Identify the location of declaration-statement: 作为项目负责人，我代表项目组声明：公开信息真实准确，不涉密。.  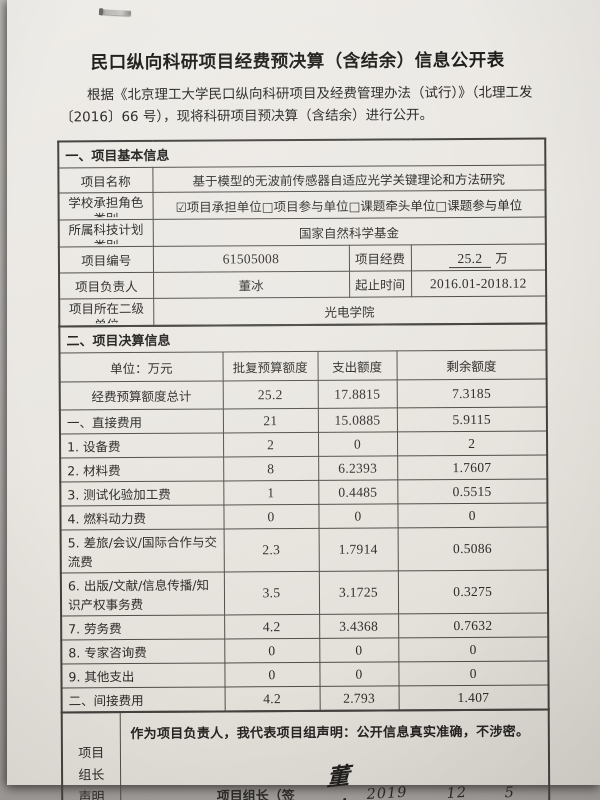
(330, 733).